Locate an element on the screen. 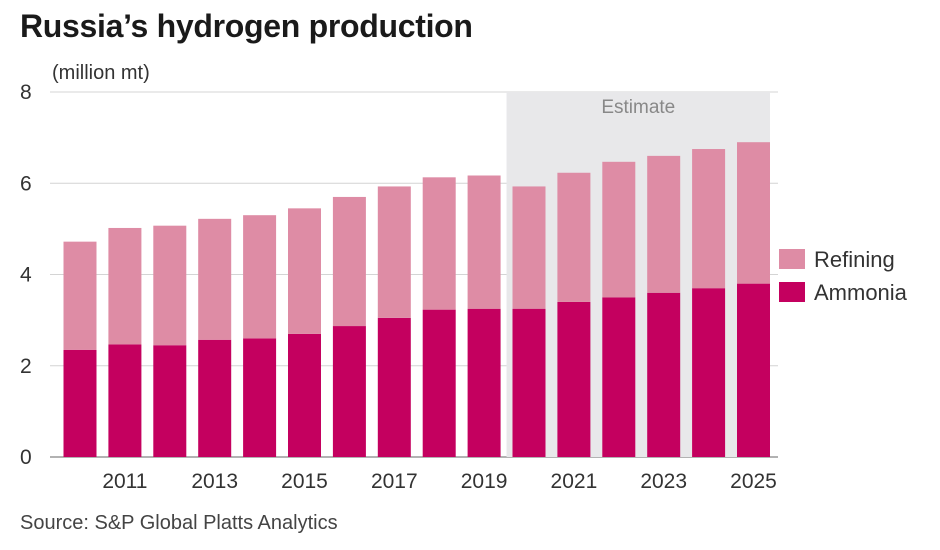  bar-refining-2014 is located at coordinates (260, 277).